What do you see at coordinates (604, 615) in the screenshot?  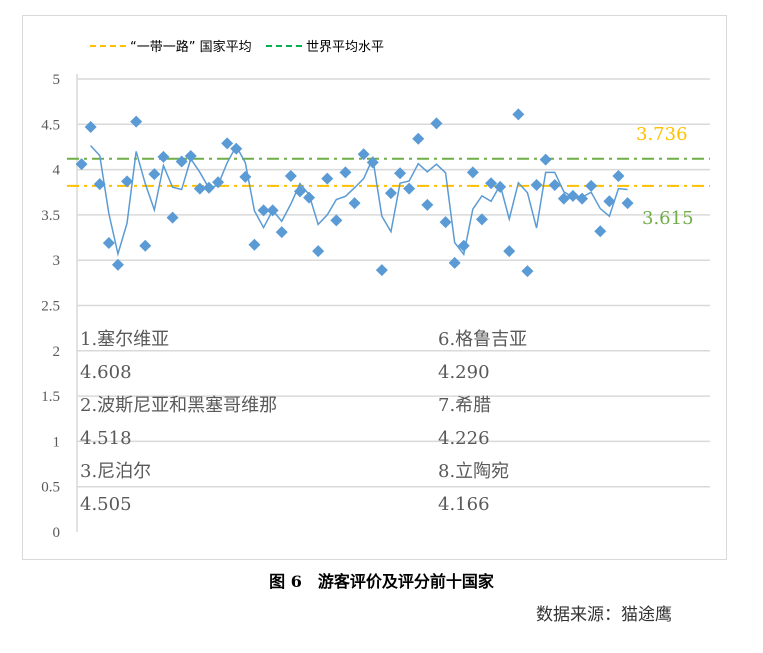 I see `data-source: 数据来源：猫途鹰` at bounding box center [604, 615].